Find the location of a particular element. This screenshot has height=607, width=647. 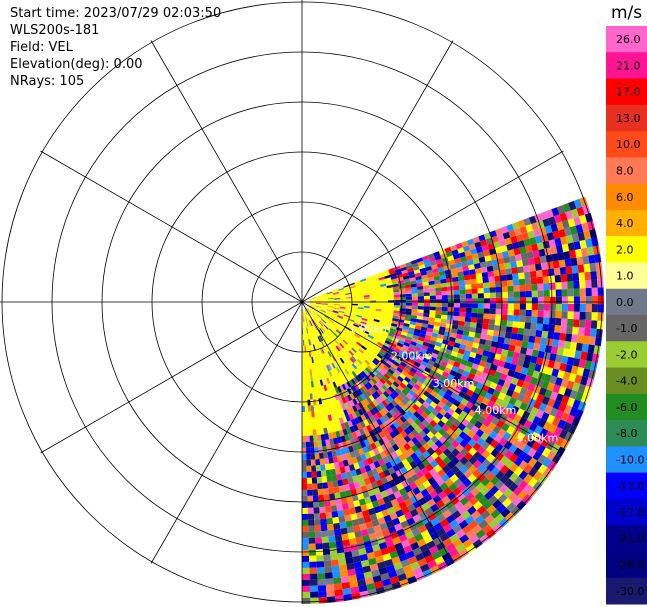

colorbar-segment is located at coordinates (626, 460).